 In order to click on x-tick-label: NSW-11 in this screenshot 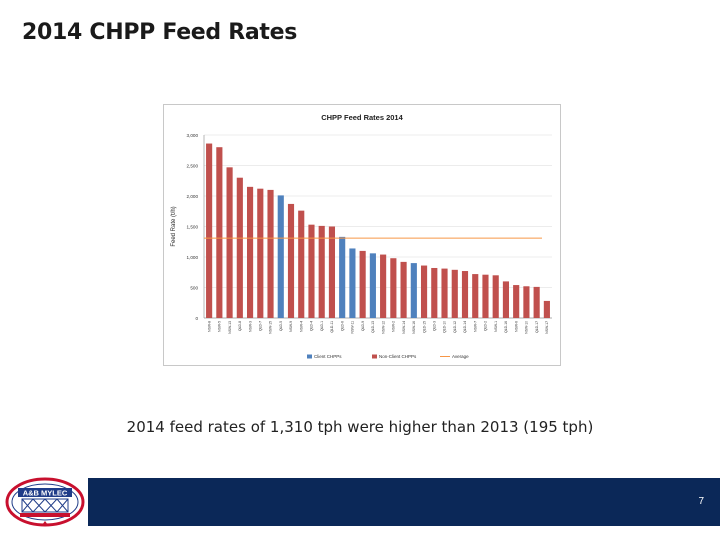, I will do `click(353, 327)`.